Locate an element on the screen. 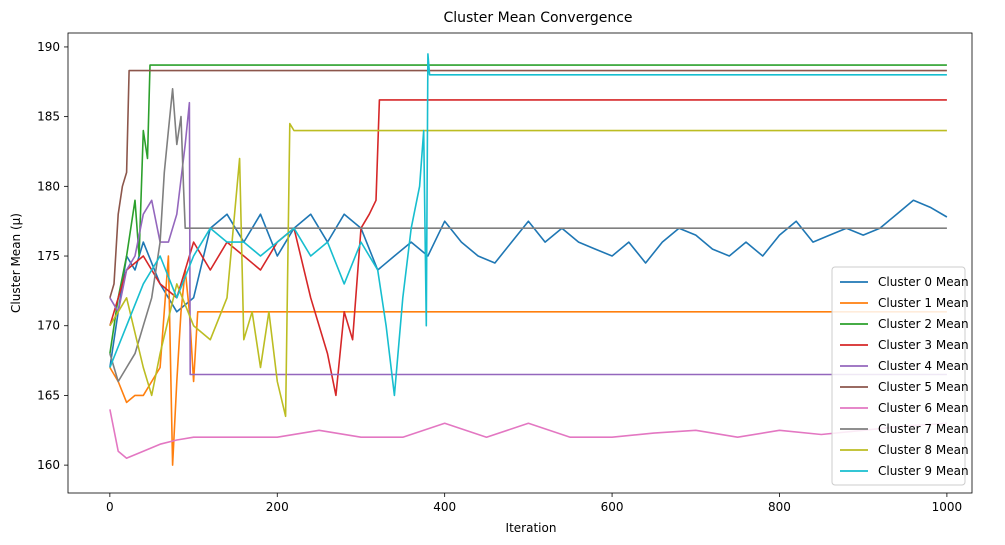  legend-label-cluster-9: Cluster 9 Mean is located at coordinates (923, 471).